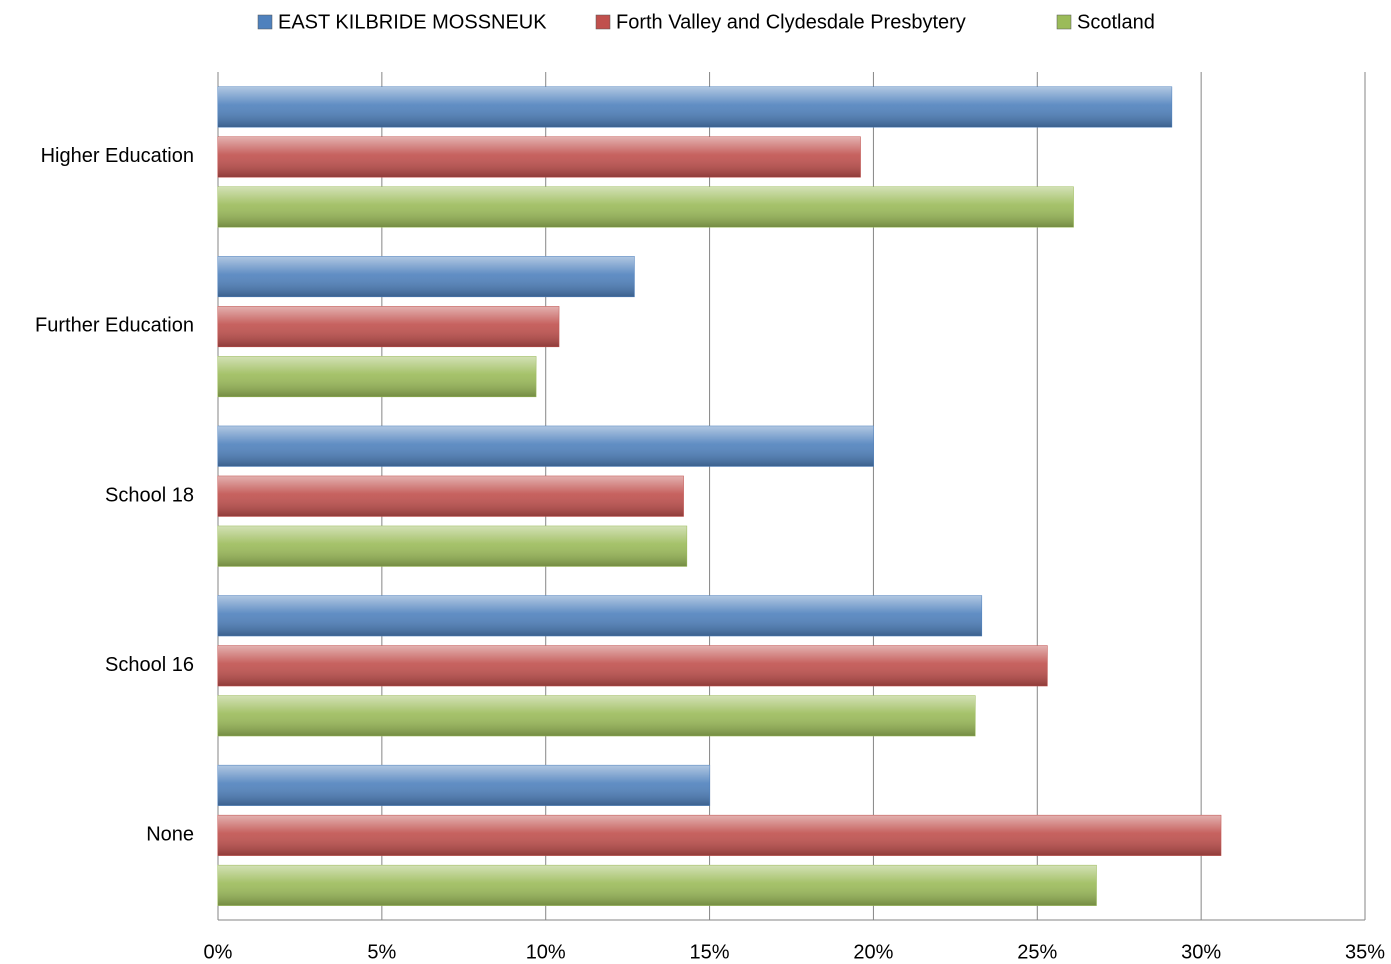 The height and width of the screenshot is (964, 1391). I want to click on x-tick-label: 10%, so click(546, 952).